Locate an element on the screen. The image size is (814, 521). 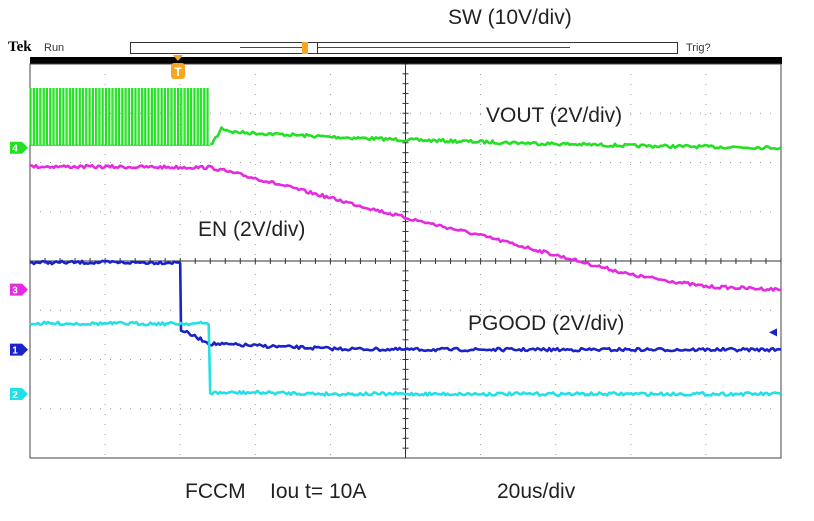
channel-marker-4: 4 is located at coordinates (19, 148).